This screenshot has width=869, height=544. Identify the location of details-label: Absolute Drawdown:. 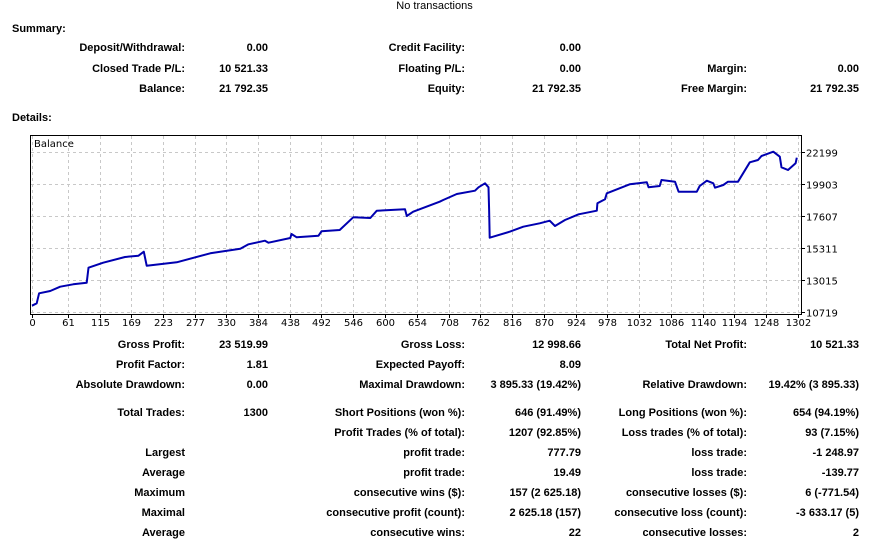
(130, 385).